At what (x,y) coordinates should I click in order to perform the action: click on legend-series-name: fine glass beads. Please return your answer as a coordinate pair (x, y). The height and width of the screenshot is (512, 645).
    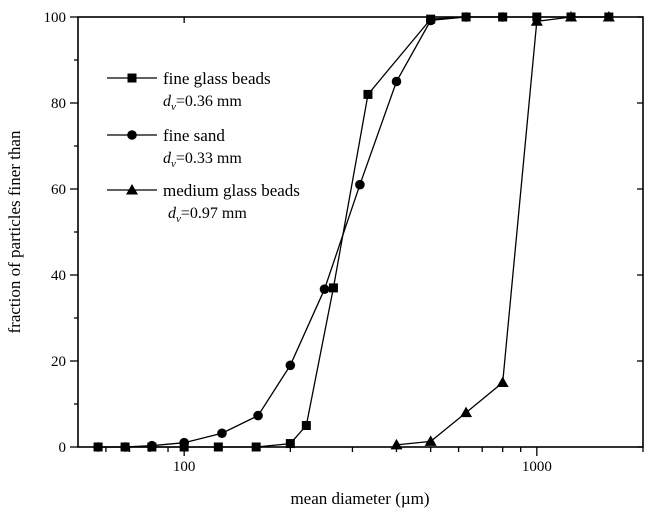
    Looking at the image, I should click on (217, 78).